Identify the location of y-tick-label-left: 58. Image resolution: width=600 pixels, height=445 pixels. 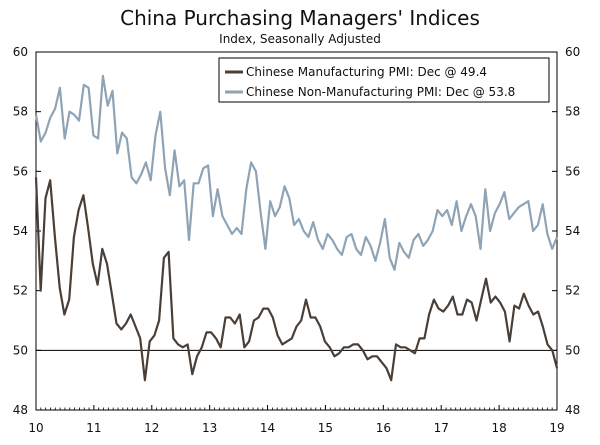
(20, 112).